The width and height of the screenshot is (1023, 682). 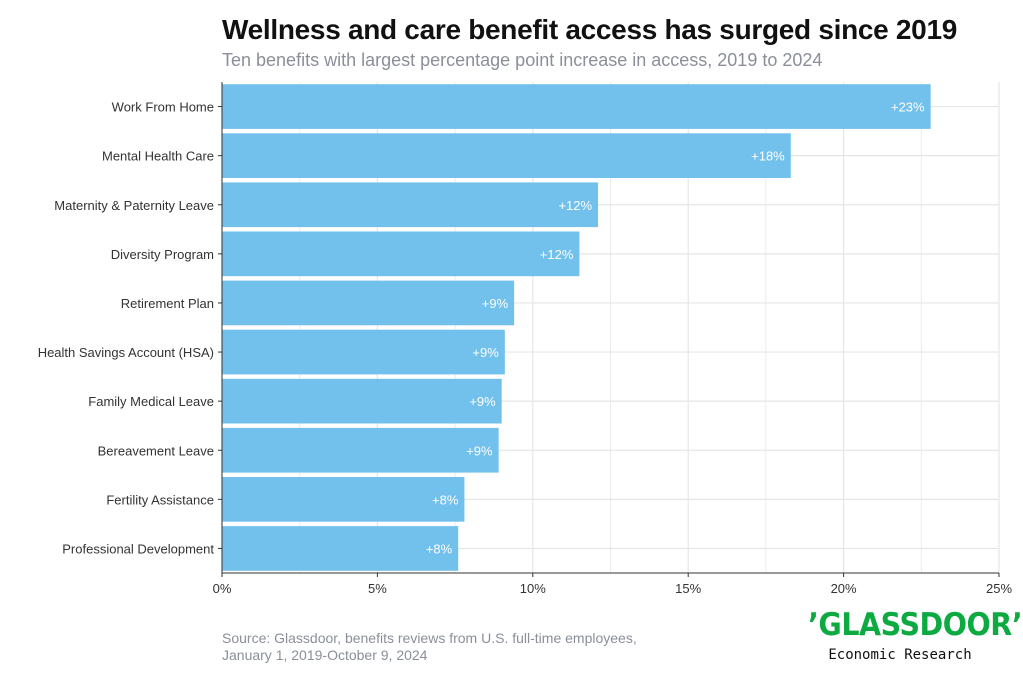 I want to click on glassdoor-logo: ’GLASSDOOR’ Economic Research, so click(x=911, y=635).